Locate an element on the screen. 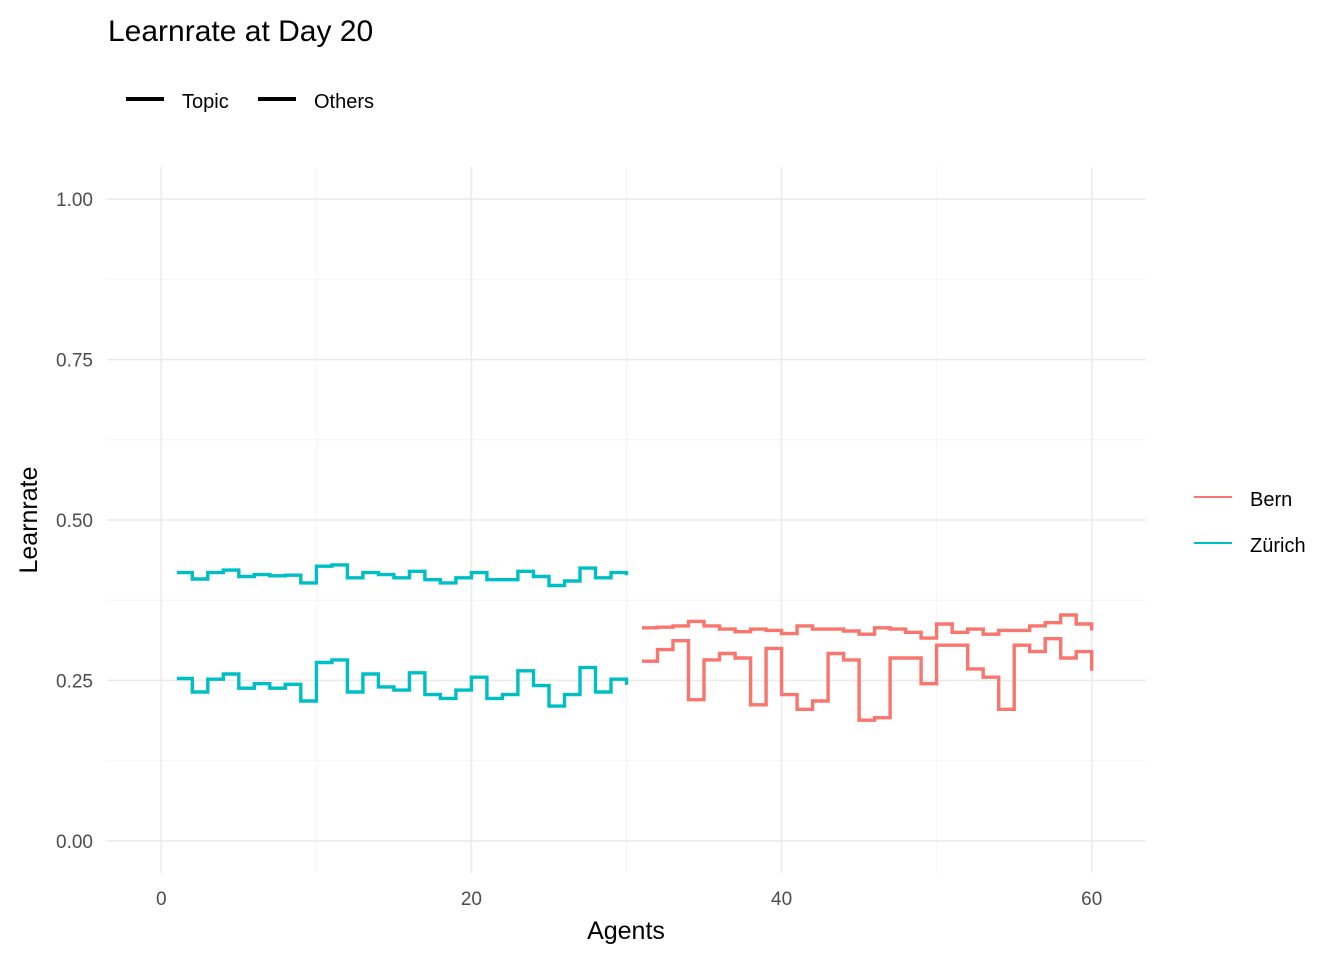 The image size is (1344, 960). linetype-legend: Topic Others is located at coordinates (250, 102).